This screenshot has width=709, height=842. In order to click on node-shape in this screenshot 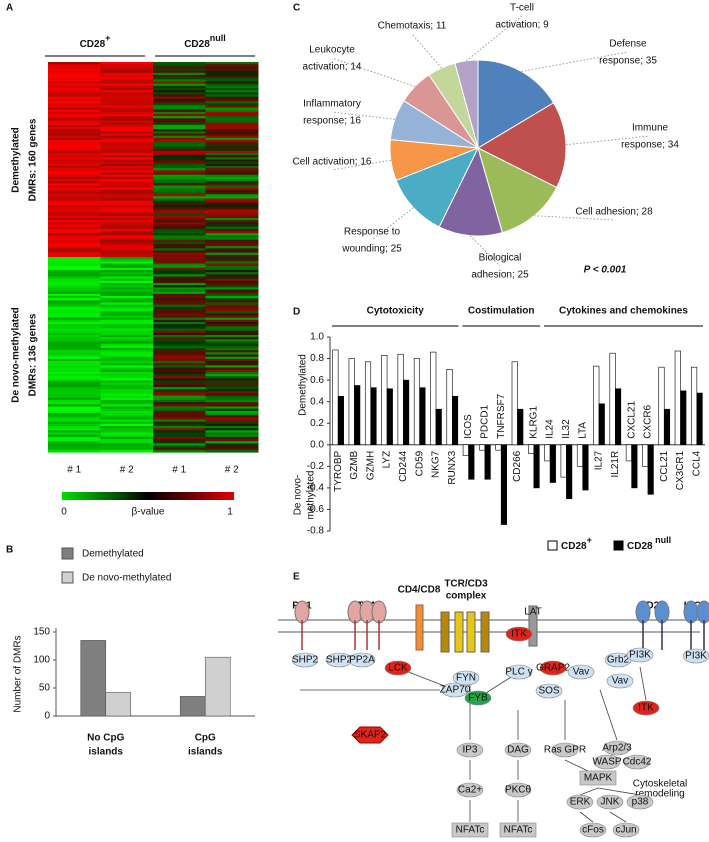, I will do `click(640, 655)`.